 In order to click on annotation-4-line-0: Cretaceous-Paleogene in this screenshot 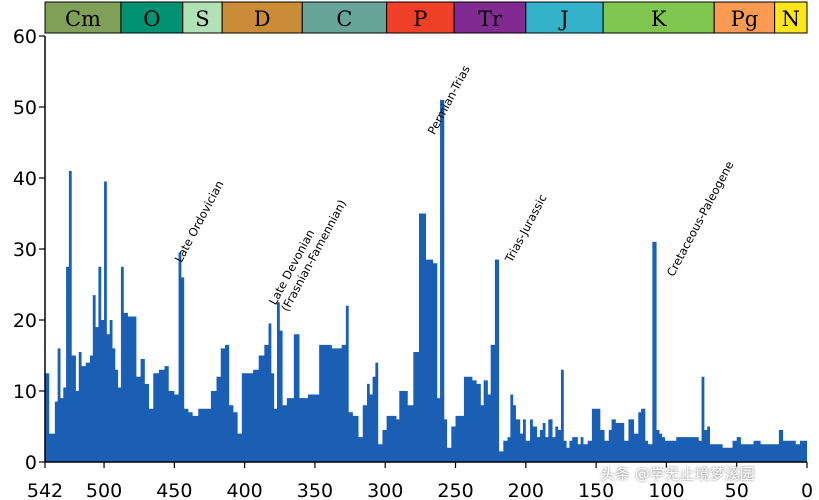, I will do `click(700, 219)`.